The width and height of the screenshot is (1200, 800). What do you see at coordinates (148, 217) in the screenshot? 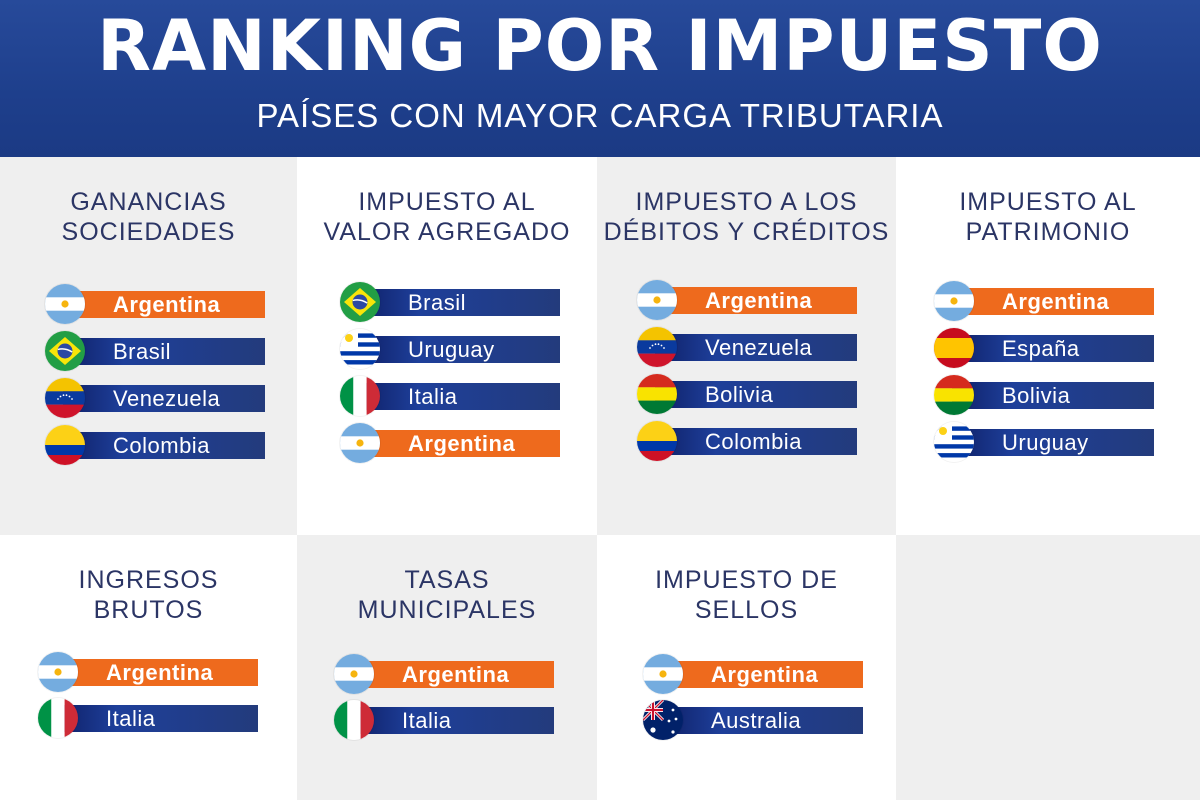
I see `category-title: GANANCIAS SOCIEDADES` at bounding box center [148, 217].